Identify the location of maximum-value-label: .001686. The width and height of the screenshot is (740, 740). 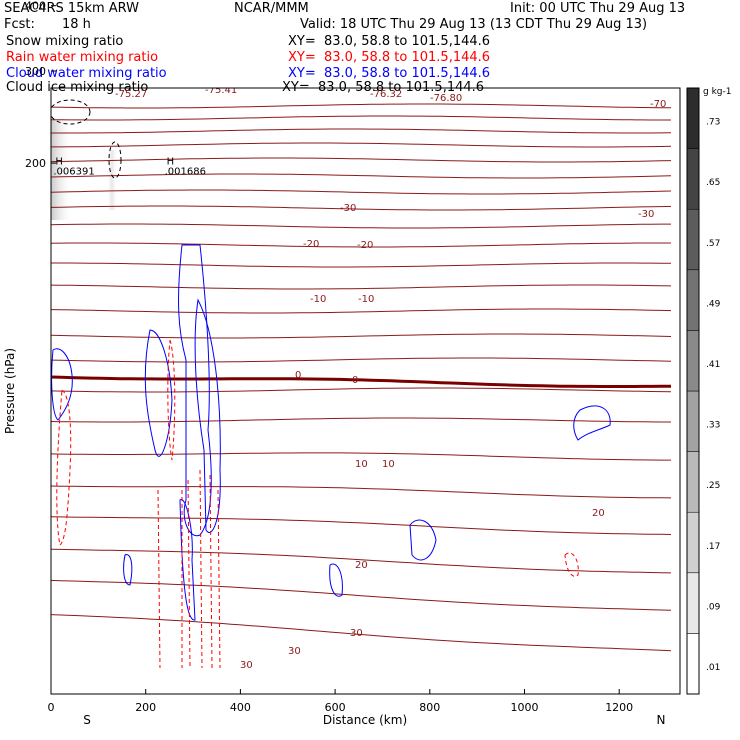
(185, 172).